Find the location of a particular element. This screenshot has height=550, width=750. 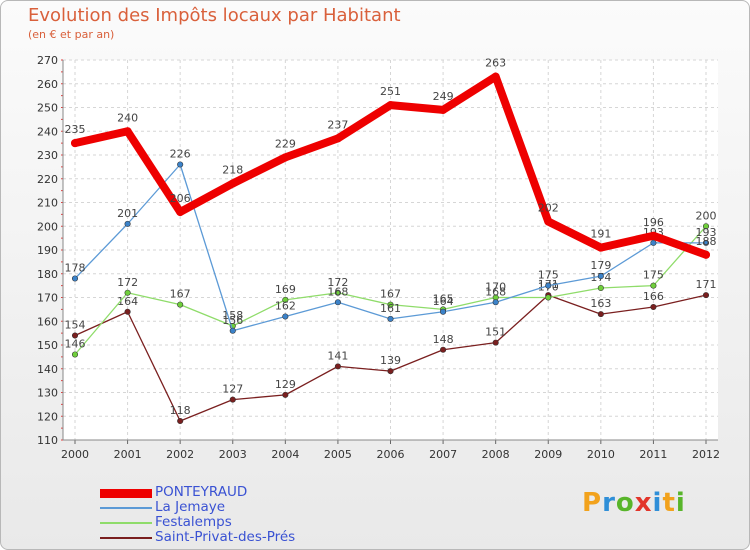

chart-title: Evolution des Impôts locaux par Habitant is located at coordinates (214, 15).